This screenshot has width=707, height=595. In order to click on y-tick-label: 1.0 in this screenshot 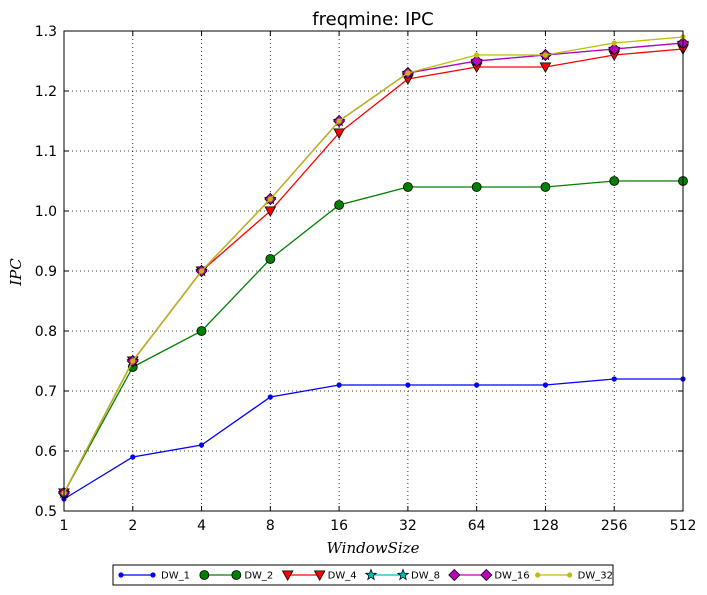, I will do `click(46, 212)`.